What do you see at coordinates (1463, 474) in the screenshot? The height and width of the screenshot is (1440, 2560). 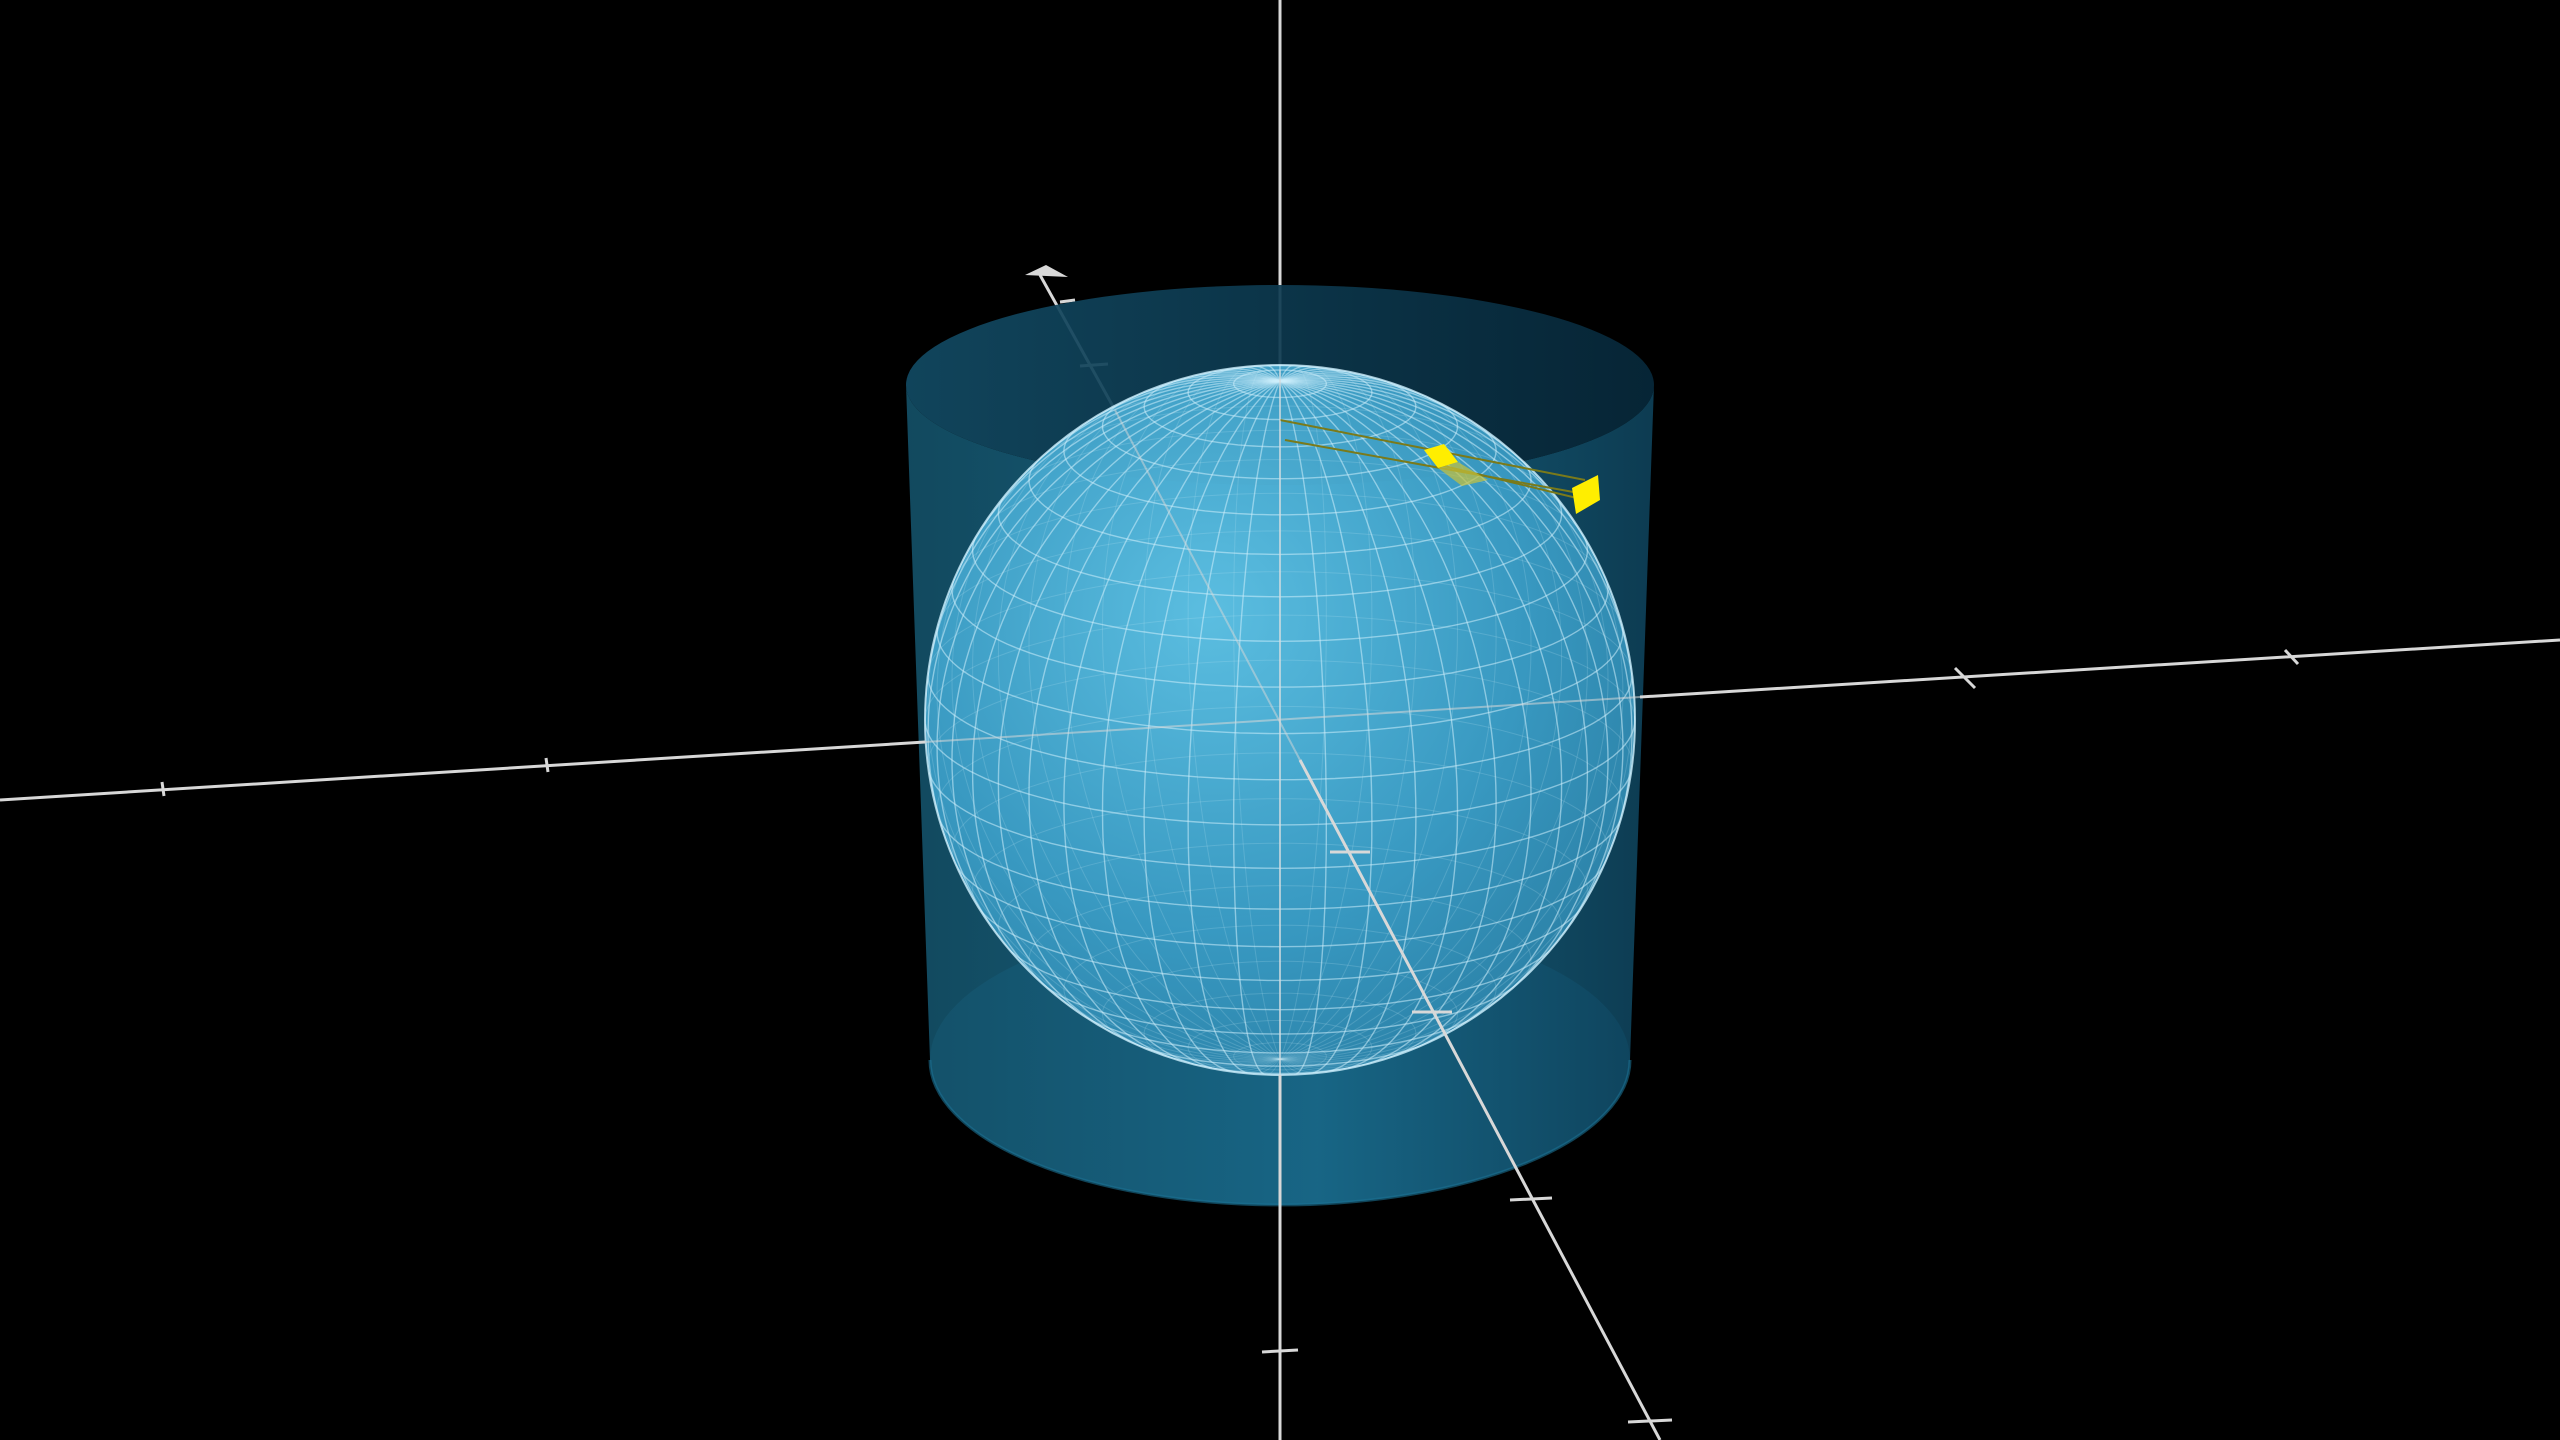 I see `patch-connection-band` at bounding box center [1463, 474].